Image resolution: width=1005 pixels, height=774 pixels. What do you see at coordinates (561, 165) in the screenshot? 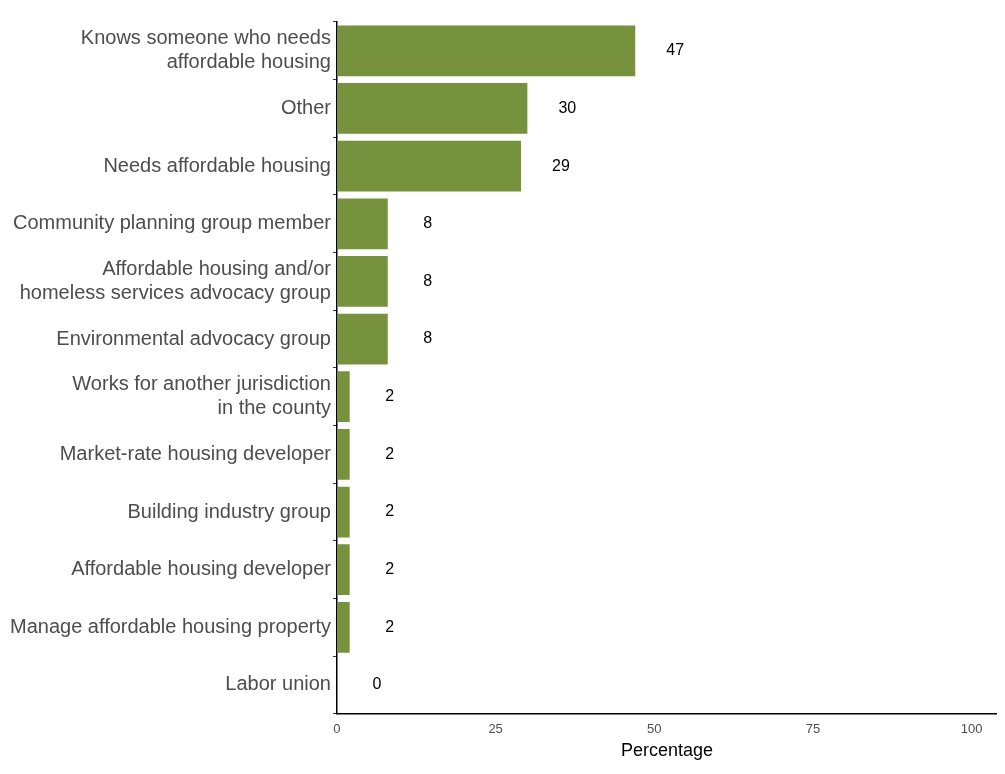
I see `data-label: 29` at bounding box center [561, 165].